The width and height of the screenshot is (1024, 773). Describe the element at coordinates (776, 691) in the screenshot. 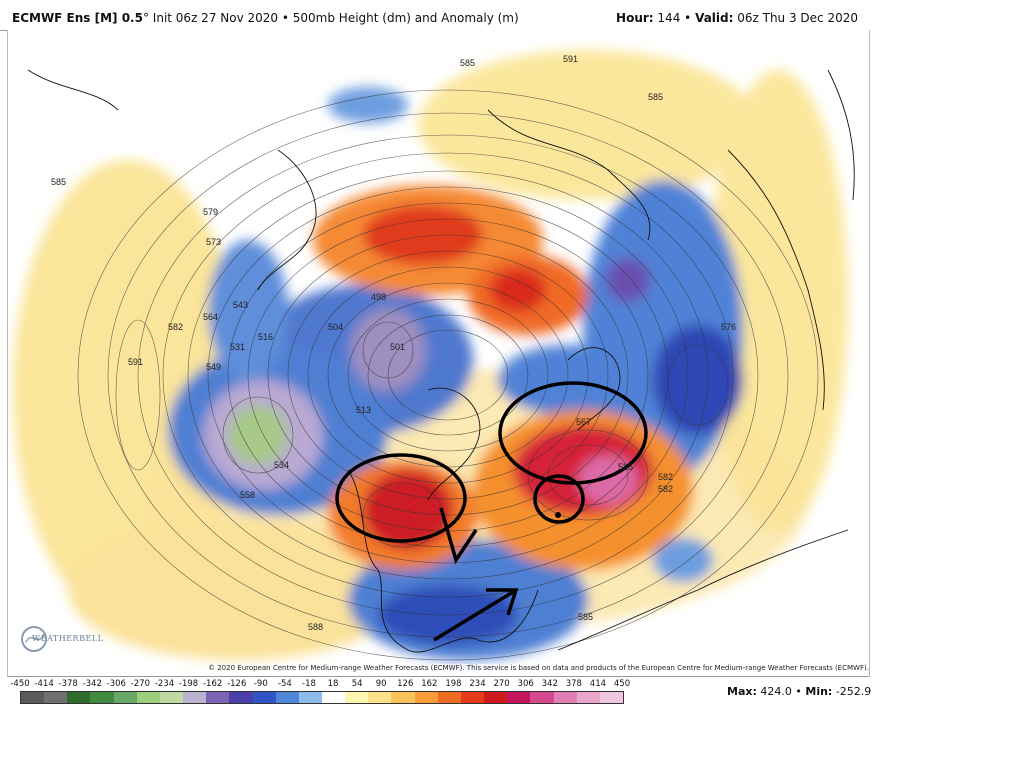

I see `max-value: 424.0` at that location.